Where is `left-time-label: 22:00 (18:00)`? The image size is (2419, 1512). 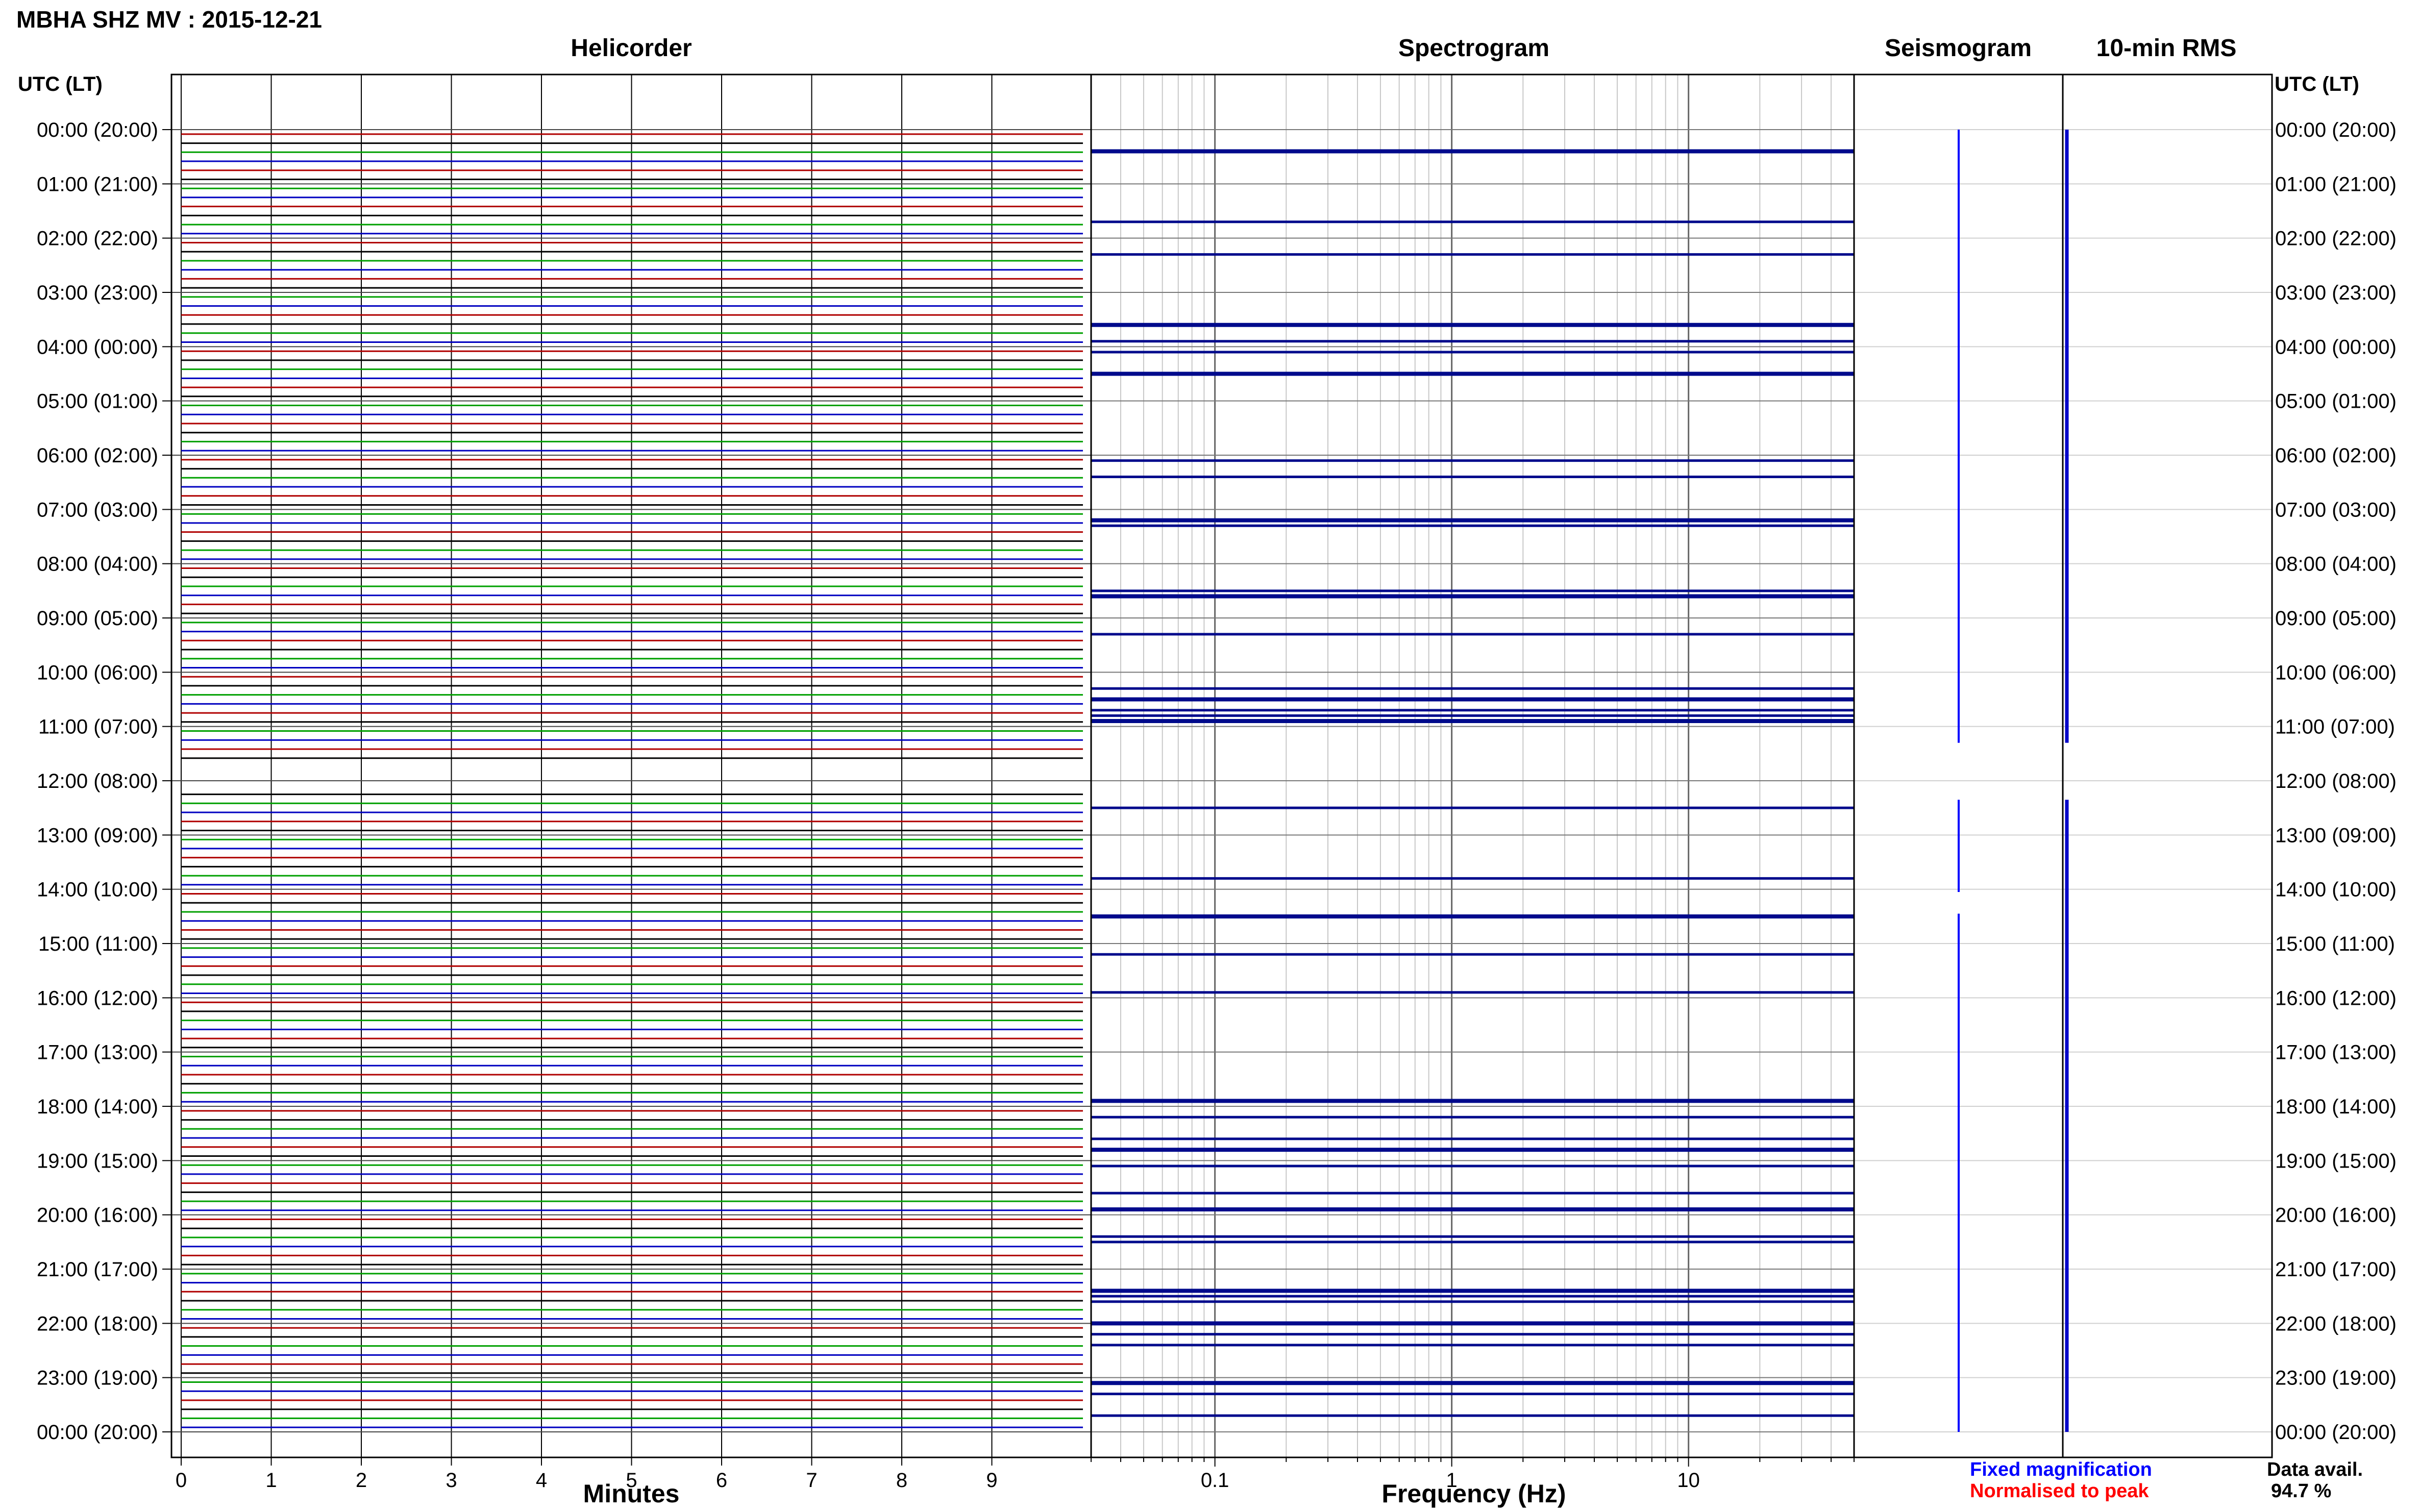 left-time-label: 22:00 (18:00) is located at coordinates (97, 1323).